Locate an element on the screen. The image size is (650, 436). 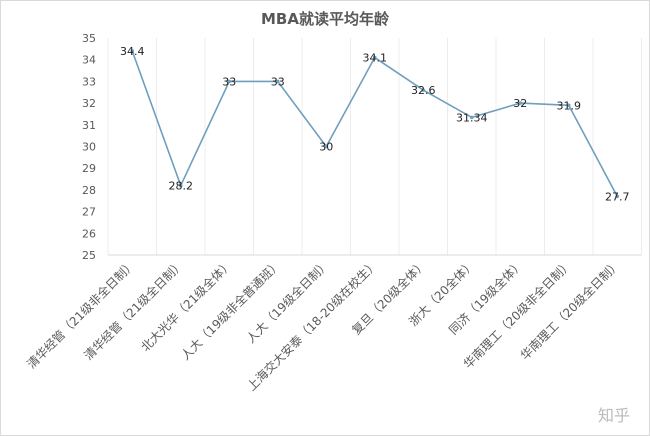
y-tick-label: 25 is located at coordinates (89, 255).